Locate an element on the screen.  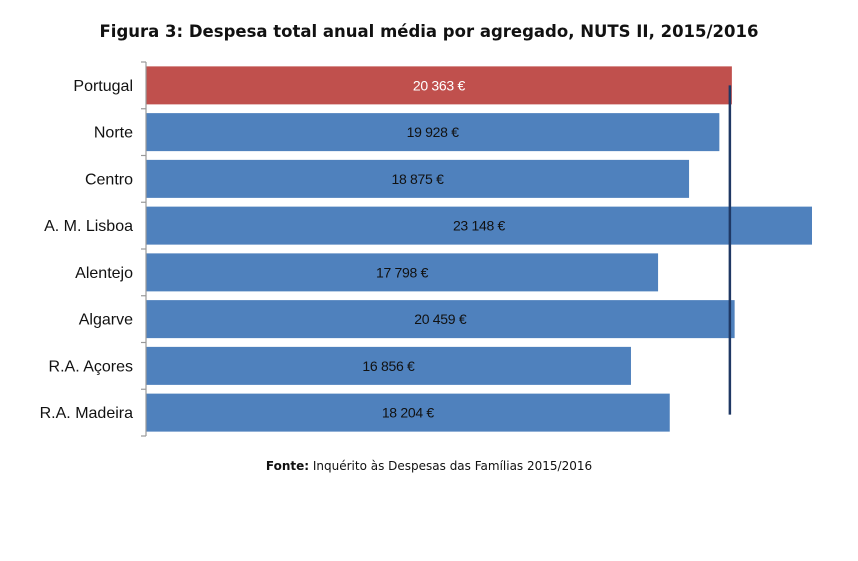
category-label-5: Algarve is located at coordinates (106, 320).